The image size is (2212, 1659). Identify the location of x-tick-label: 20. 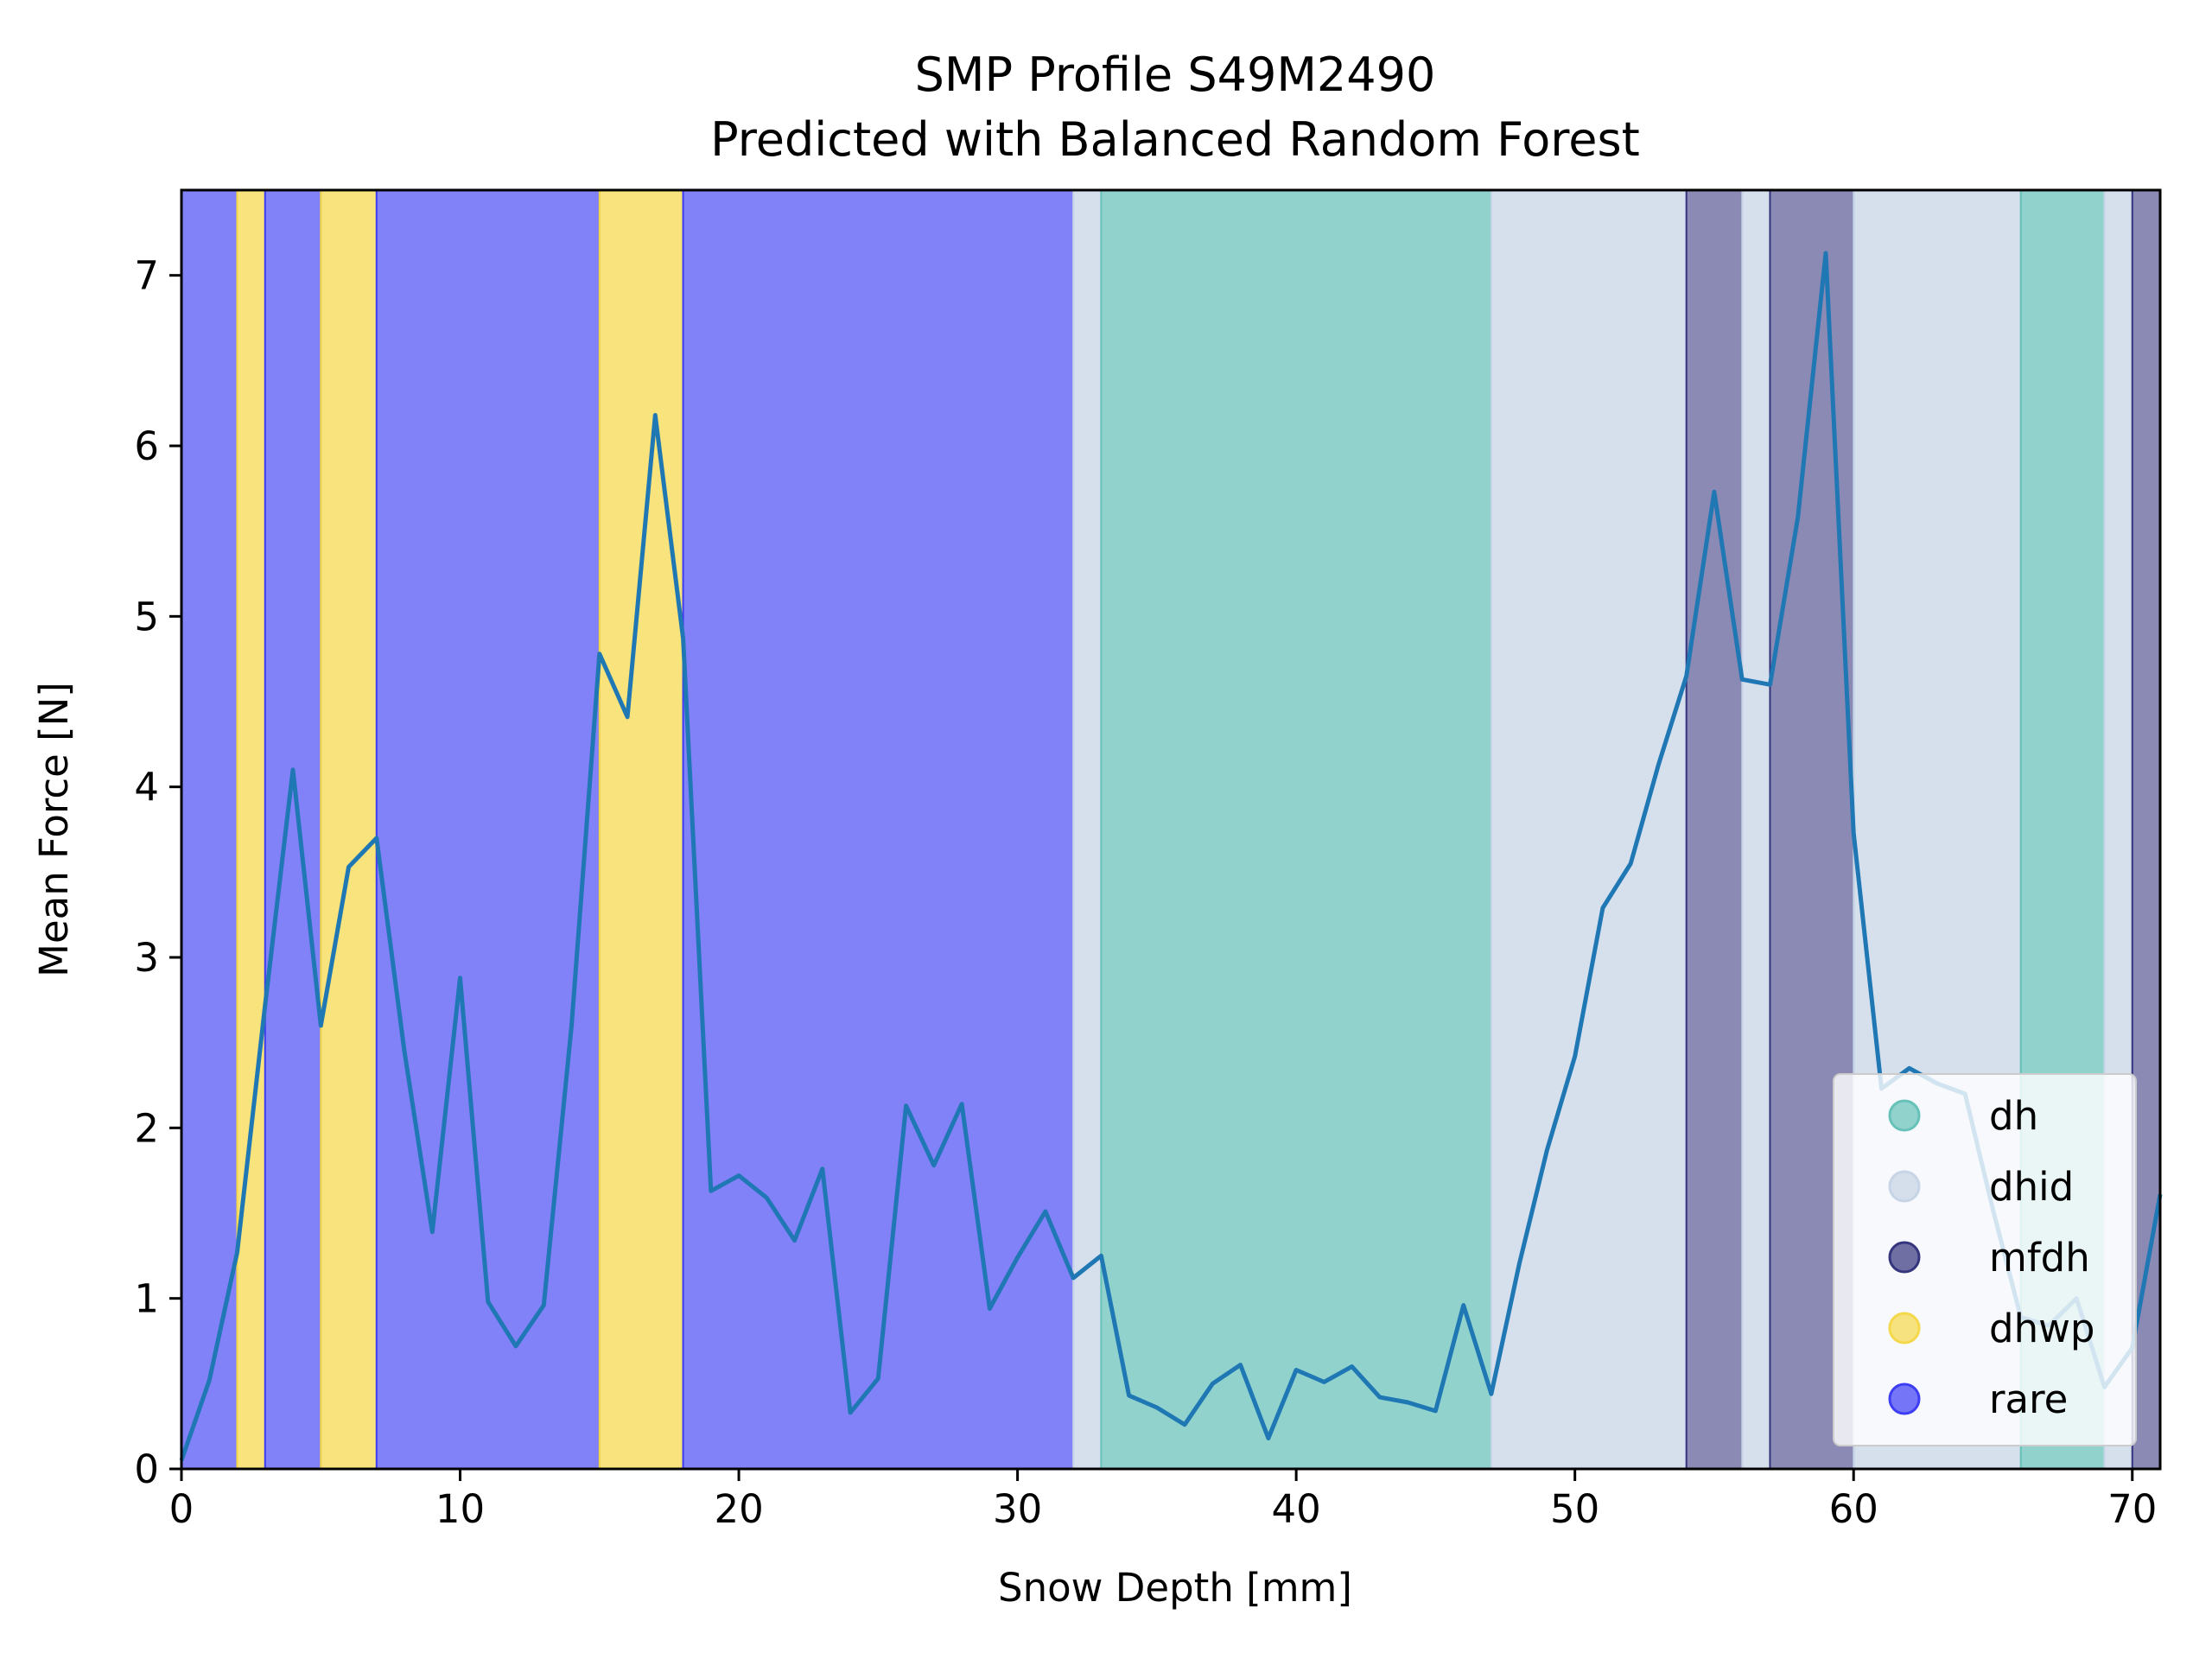
(738, 1509).